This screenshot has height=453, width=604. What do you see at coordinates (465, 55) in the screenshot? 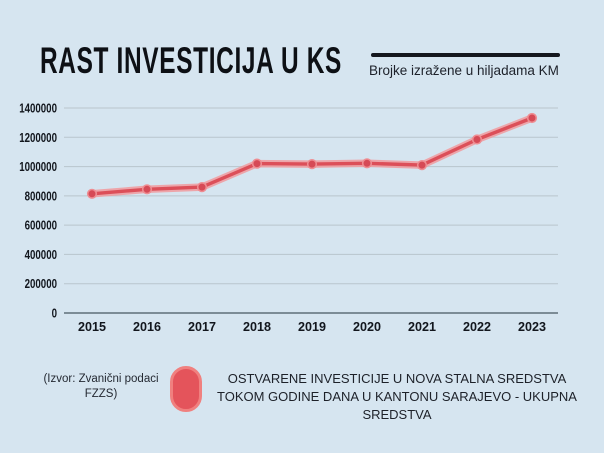
I see `subtitle-divider` at bounding box center [465, 55].